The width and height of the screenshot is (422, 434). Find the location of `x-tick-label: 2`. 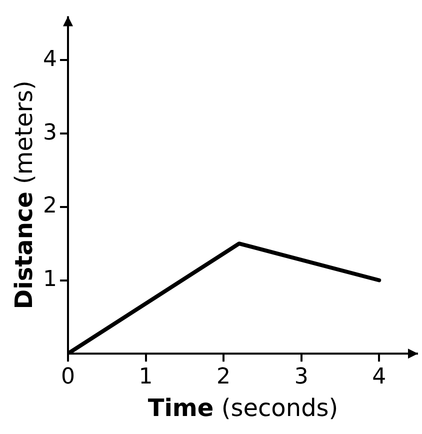

x-tick-label: 2 is located at coordinates (223, 377).